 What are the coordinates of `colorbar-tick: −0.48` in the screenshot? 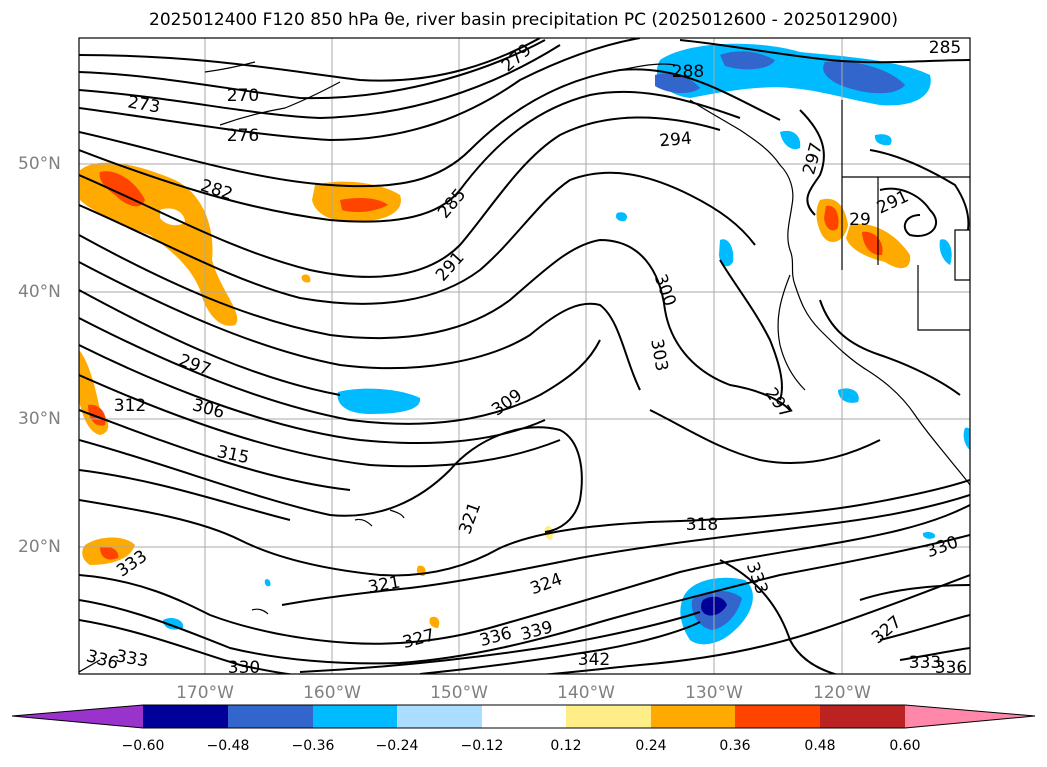 It's located at (228, 746).